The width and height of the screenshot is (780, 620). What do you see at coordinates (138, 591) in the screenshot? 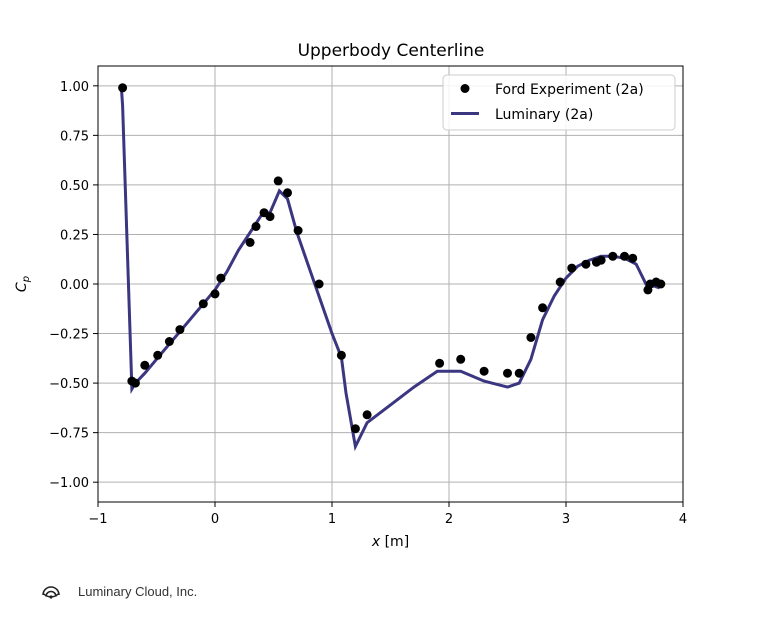
I see `footer-company-name: Luminary Cloud, Inc.` at bounding box center [138, 591].